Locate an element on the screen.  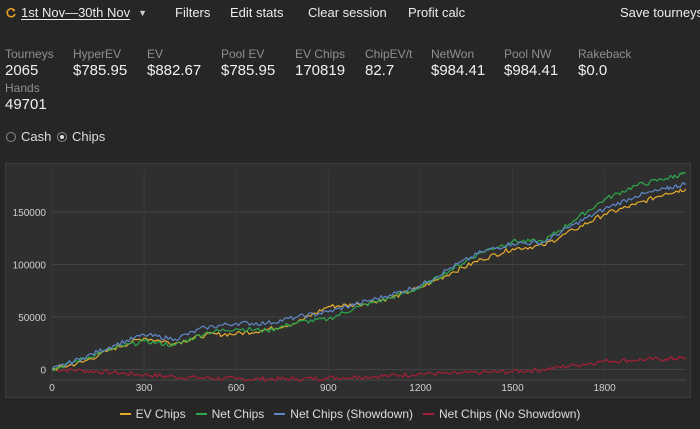
x-tick-label: 1500 is located at coordinates (512, 388).